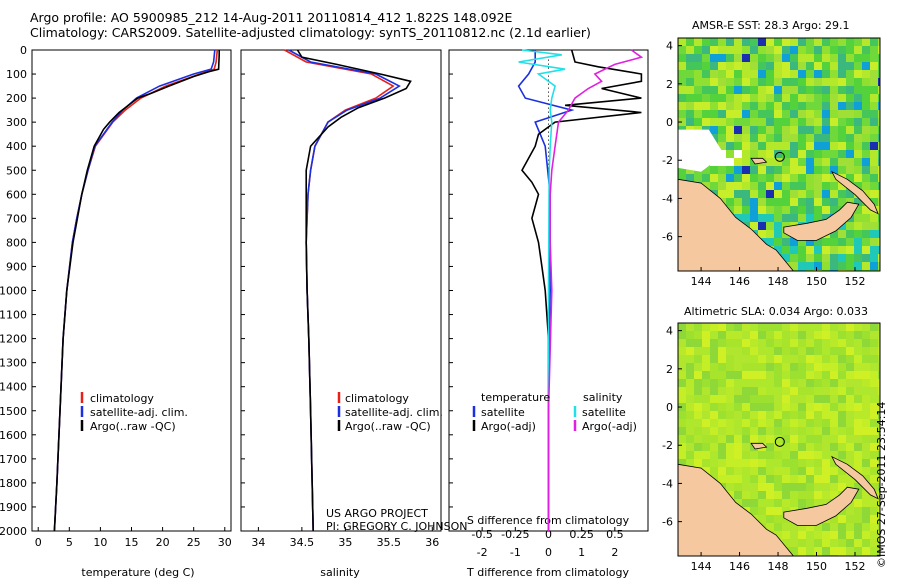 The height and width of the screenshot is (580, 900). I want to click on depth-tick-label: 1400, so click(13, 387).